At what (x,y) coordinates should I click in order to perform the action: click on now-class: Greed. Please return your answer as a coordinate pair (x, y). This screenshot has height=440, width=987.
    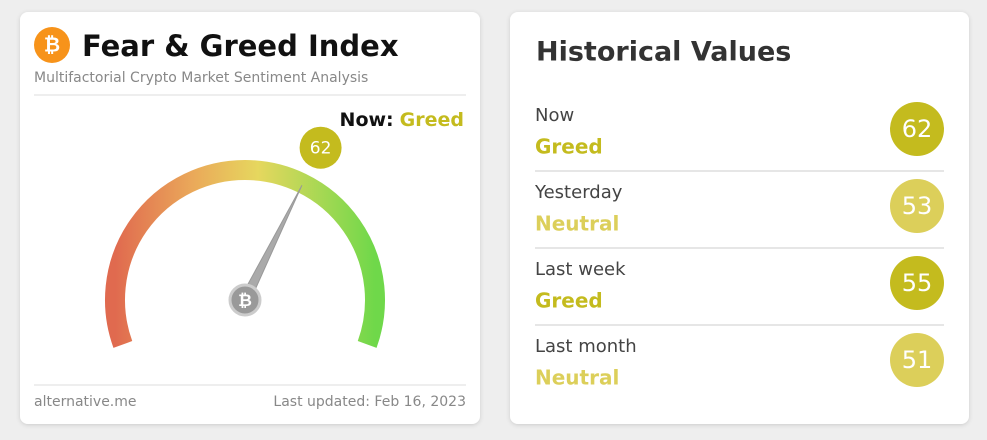
    Looking at the image, I should click on (432, 120).